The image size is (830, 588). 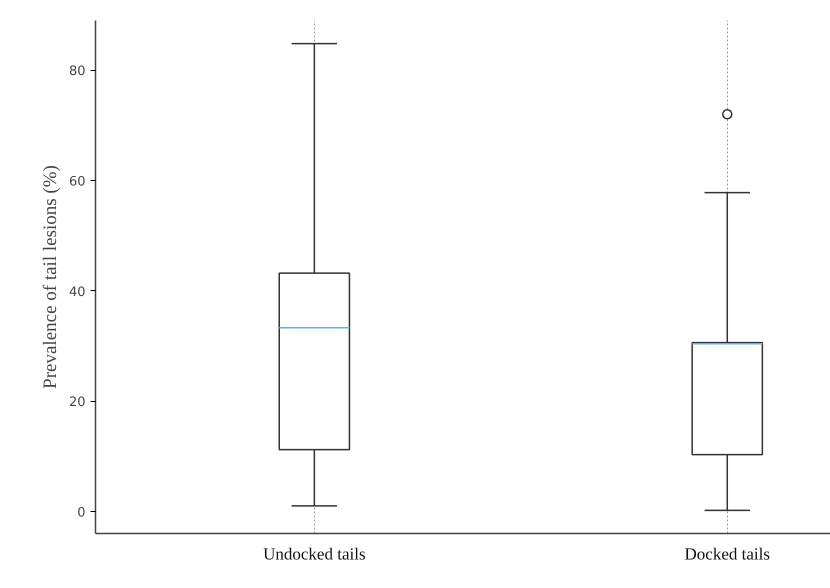 What do you see at coordinates (77, 72) in the screenshot?
I see `y-tick-label: 80` at bounding box center [77, 72].